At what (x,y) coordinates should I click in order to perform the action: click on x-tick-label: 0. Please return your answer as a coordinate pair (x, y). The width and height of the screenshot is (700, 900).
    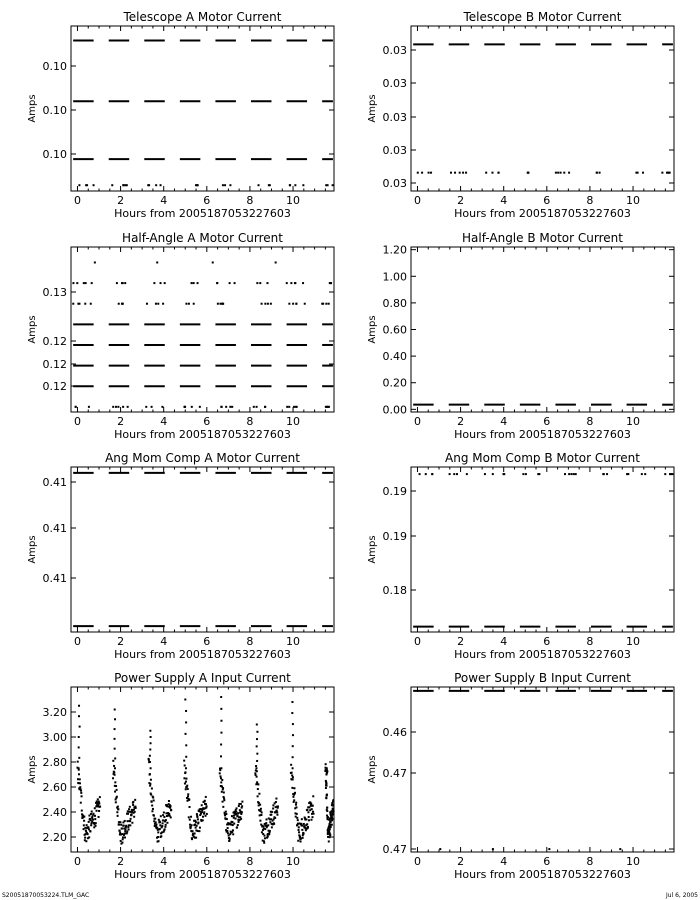
    Looking at the image, I should click on (77, 641).